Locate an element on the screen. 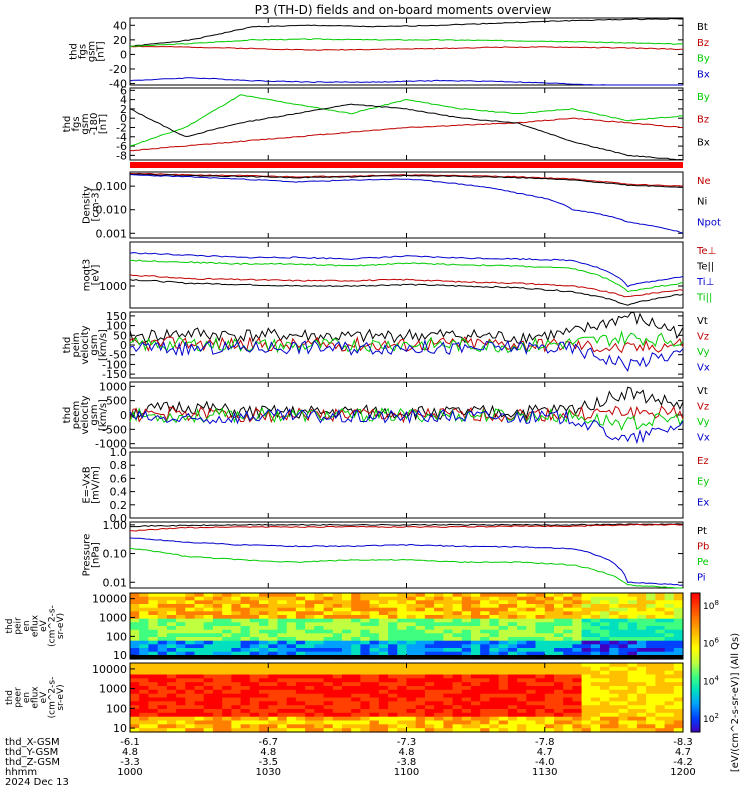 The width and height of the screenshot is (750, 800). y-tick-label: 50 is located at coordinates (120, 335).